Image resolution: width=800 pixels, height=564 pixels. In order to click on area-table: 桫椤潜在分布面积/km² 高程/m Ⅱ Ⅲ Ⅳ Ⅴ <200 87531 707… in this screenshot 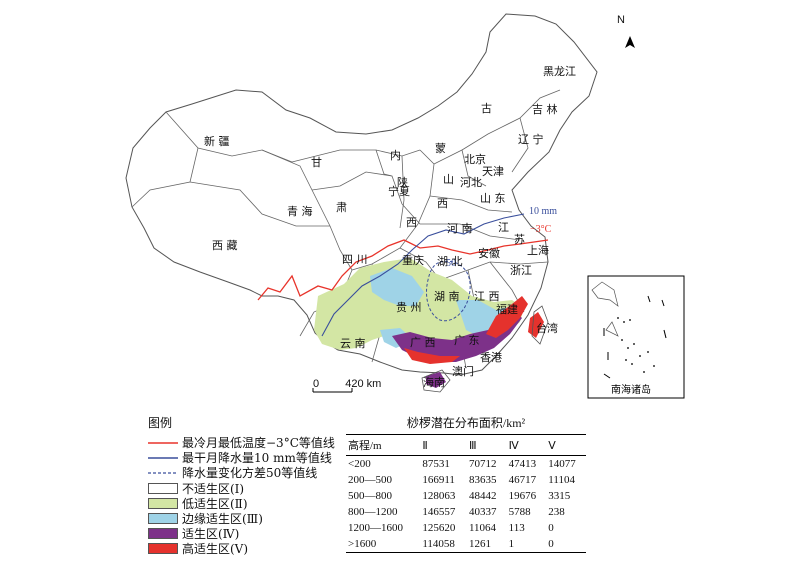, I will do `click(466, 483)`.